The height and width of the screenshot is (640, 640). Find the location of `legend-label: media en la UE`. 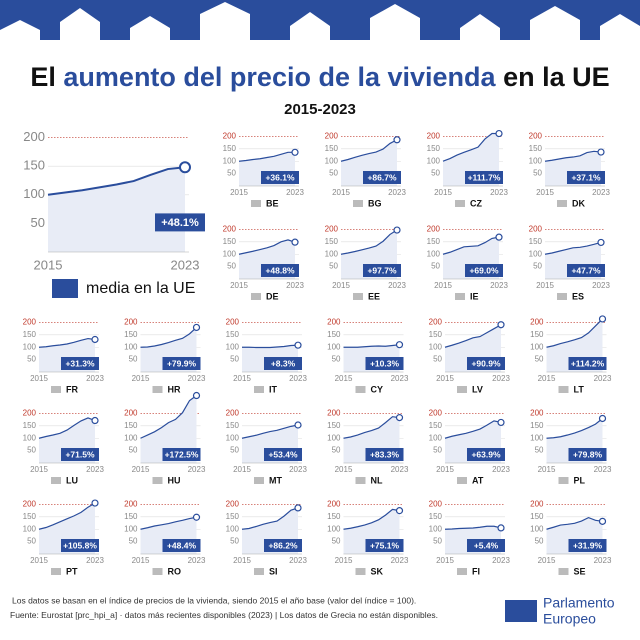

legend-label: media en la UE is located at coordinates (140, 288).